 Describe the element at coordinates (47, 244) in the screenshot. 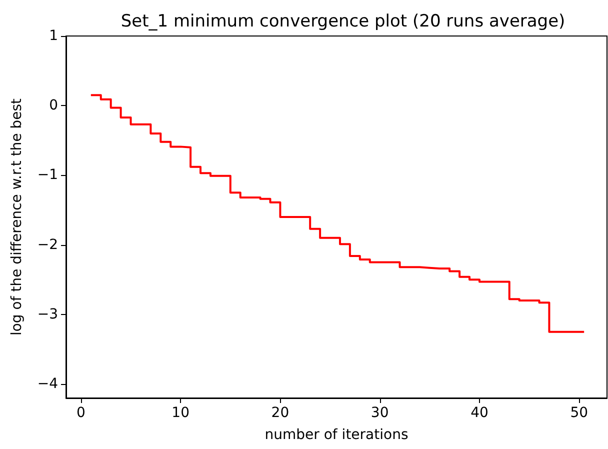

I see `y-tick-label: −2` at that location.